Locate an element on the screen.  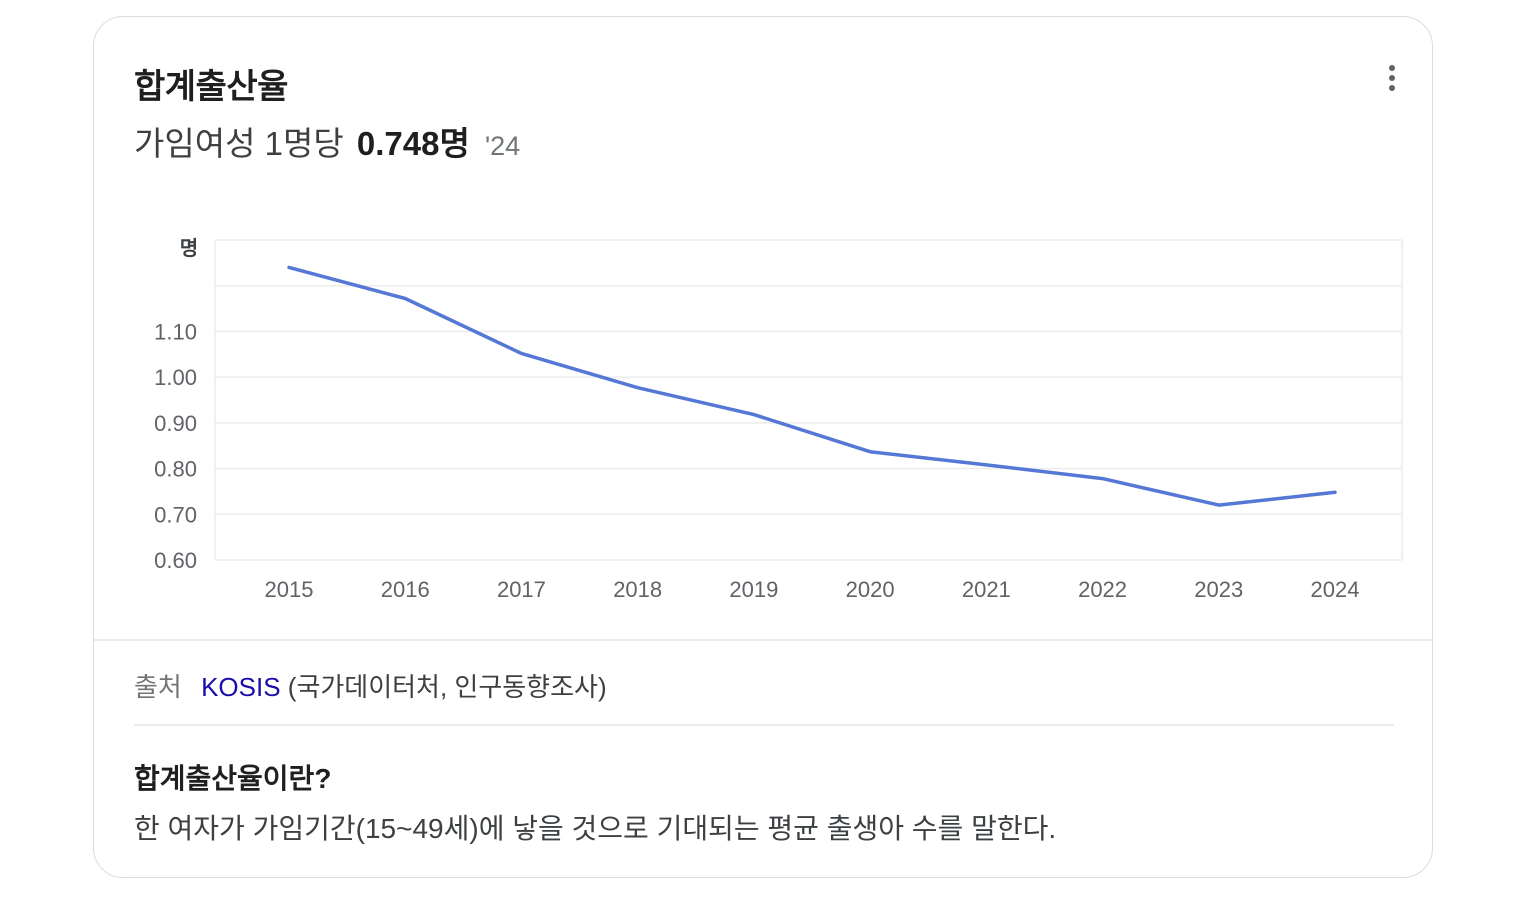
x-tick-label: 2016 is located at coordinates (405, 589).